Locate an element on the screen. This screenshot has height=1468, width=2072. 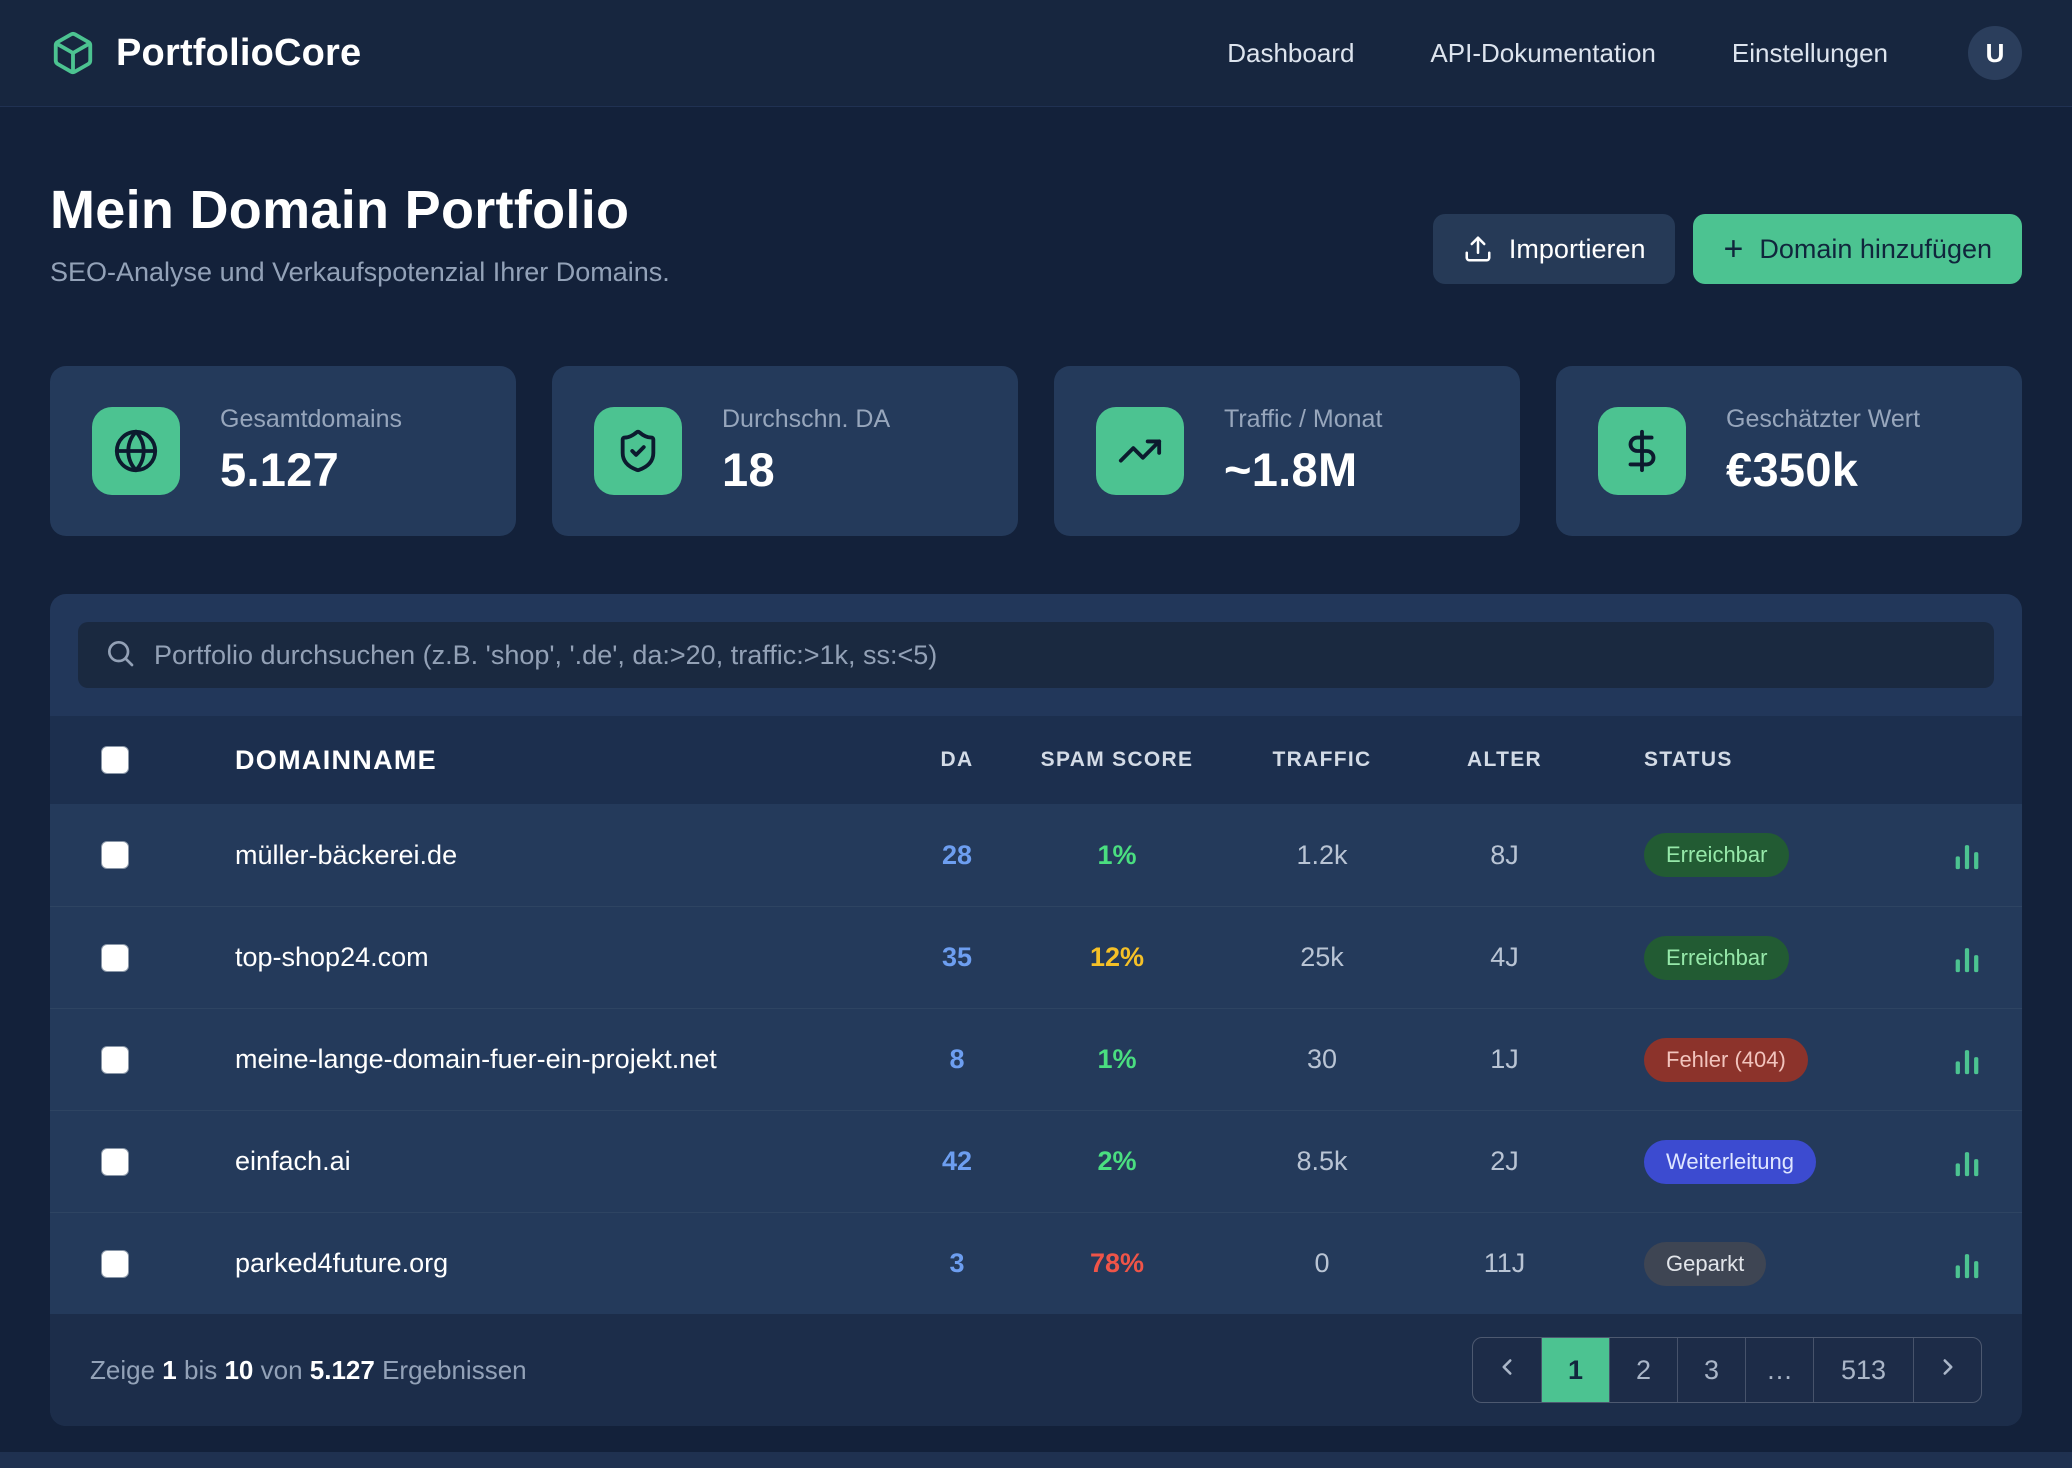
shield-check-icon is located at coordinates (638, 451).